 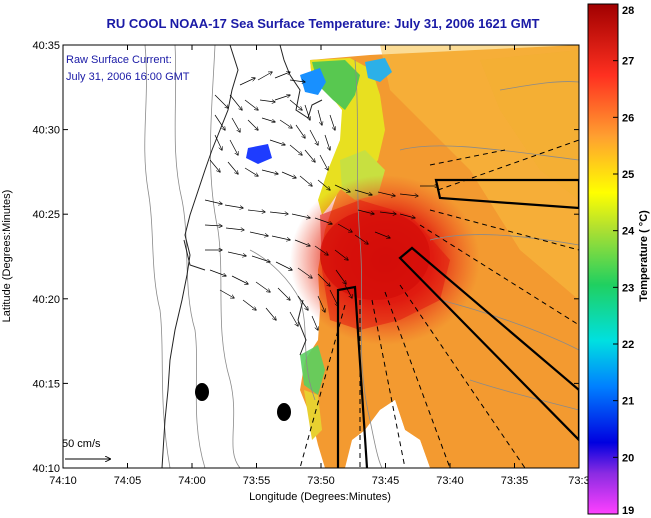 What do you see at coordinates (192, 481) in the screenshot?
I see `x-tick-label: 74:00` at bounding box center [192, 481].